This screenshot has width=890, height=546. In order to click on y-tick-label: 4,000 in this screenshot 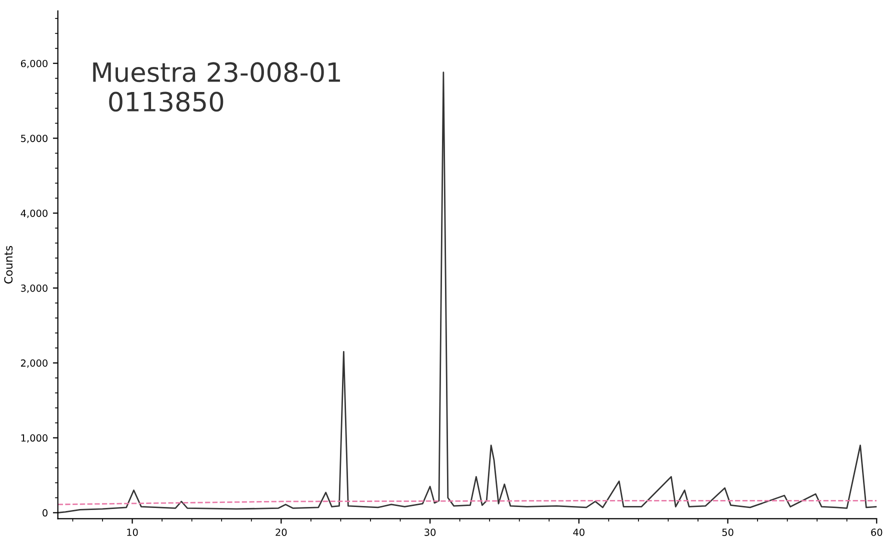, I will do `click(34, 214)`.